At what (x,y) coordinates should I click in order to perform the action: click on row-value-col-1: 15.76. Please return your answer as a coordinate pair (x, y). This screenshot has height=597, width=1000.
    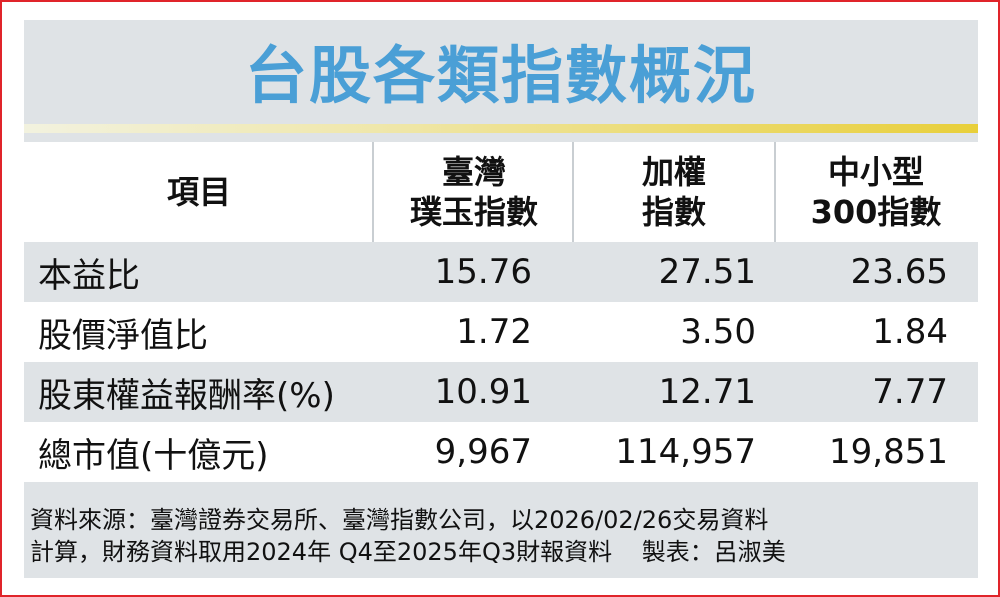
    Looking at the image, I should click on (483, 272).